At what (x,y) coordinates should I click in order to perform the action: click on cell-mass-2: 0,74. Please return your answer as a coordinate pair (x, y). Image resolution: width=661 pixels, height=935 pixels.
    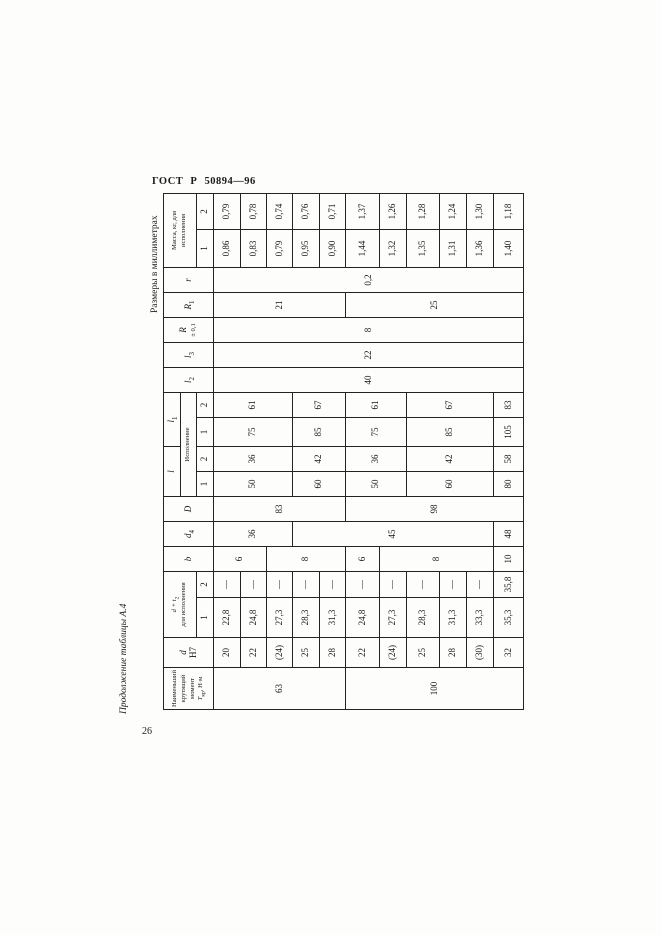
    Looking at the image, I should click on (279, 211).